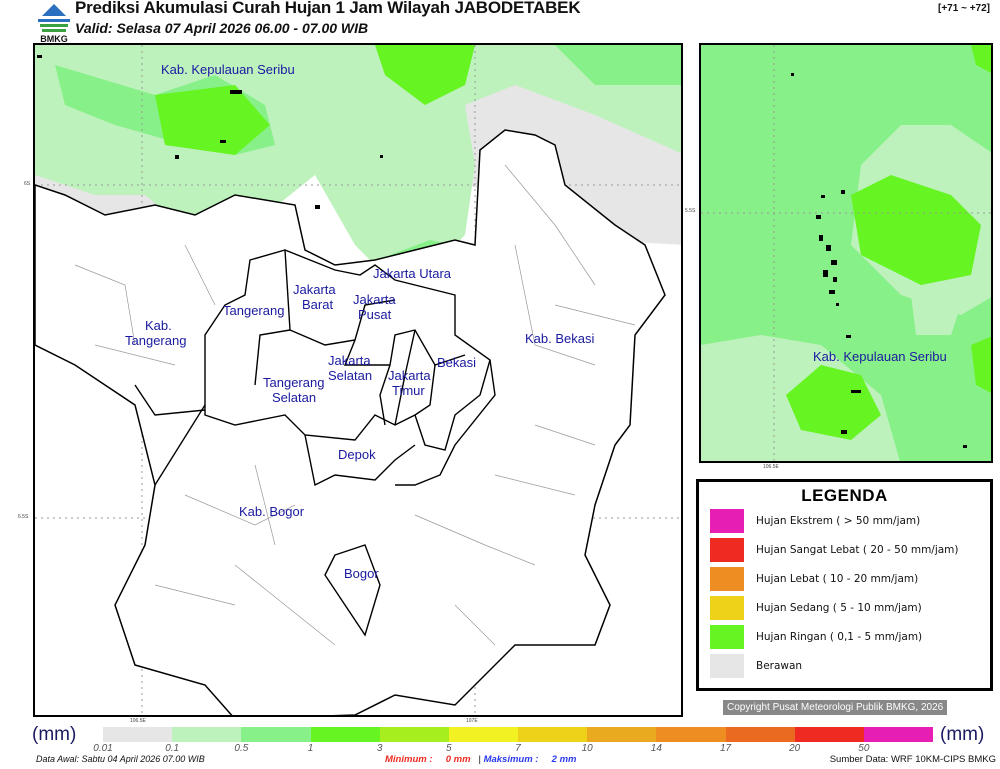  I want to click on legend-label: Hujan Sangat Lebat ( 20 - 50 mm/jam), so click(857, 549).